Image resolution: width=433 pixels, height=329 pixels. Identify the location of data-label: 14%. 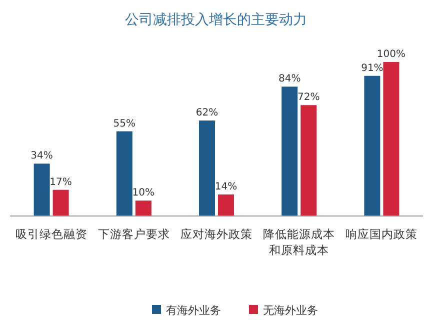
(226, 186).